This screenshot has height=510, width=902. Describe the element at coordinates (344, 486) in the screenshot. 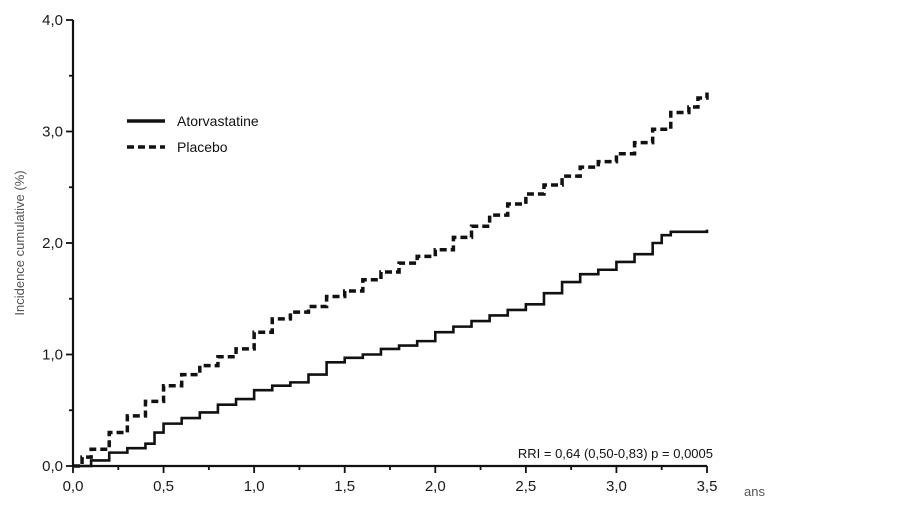

I see `x-tick-label: 1,5` at that location.